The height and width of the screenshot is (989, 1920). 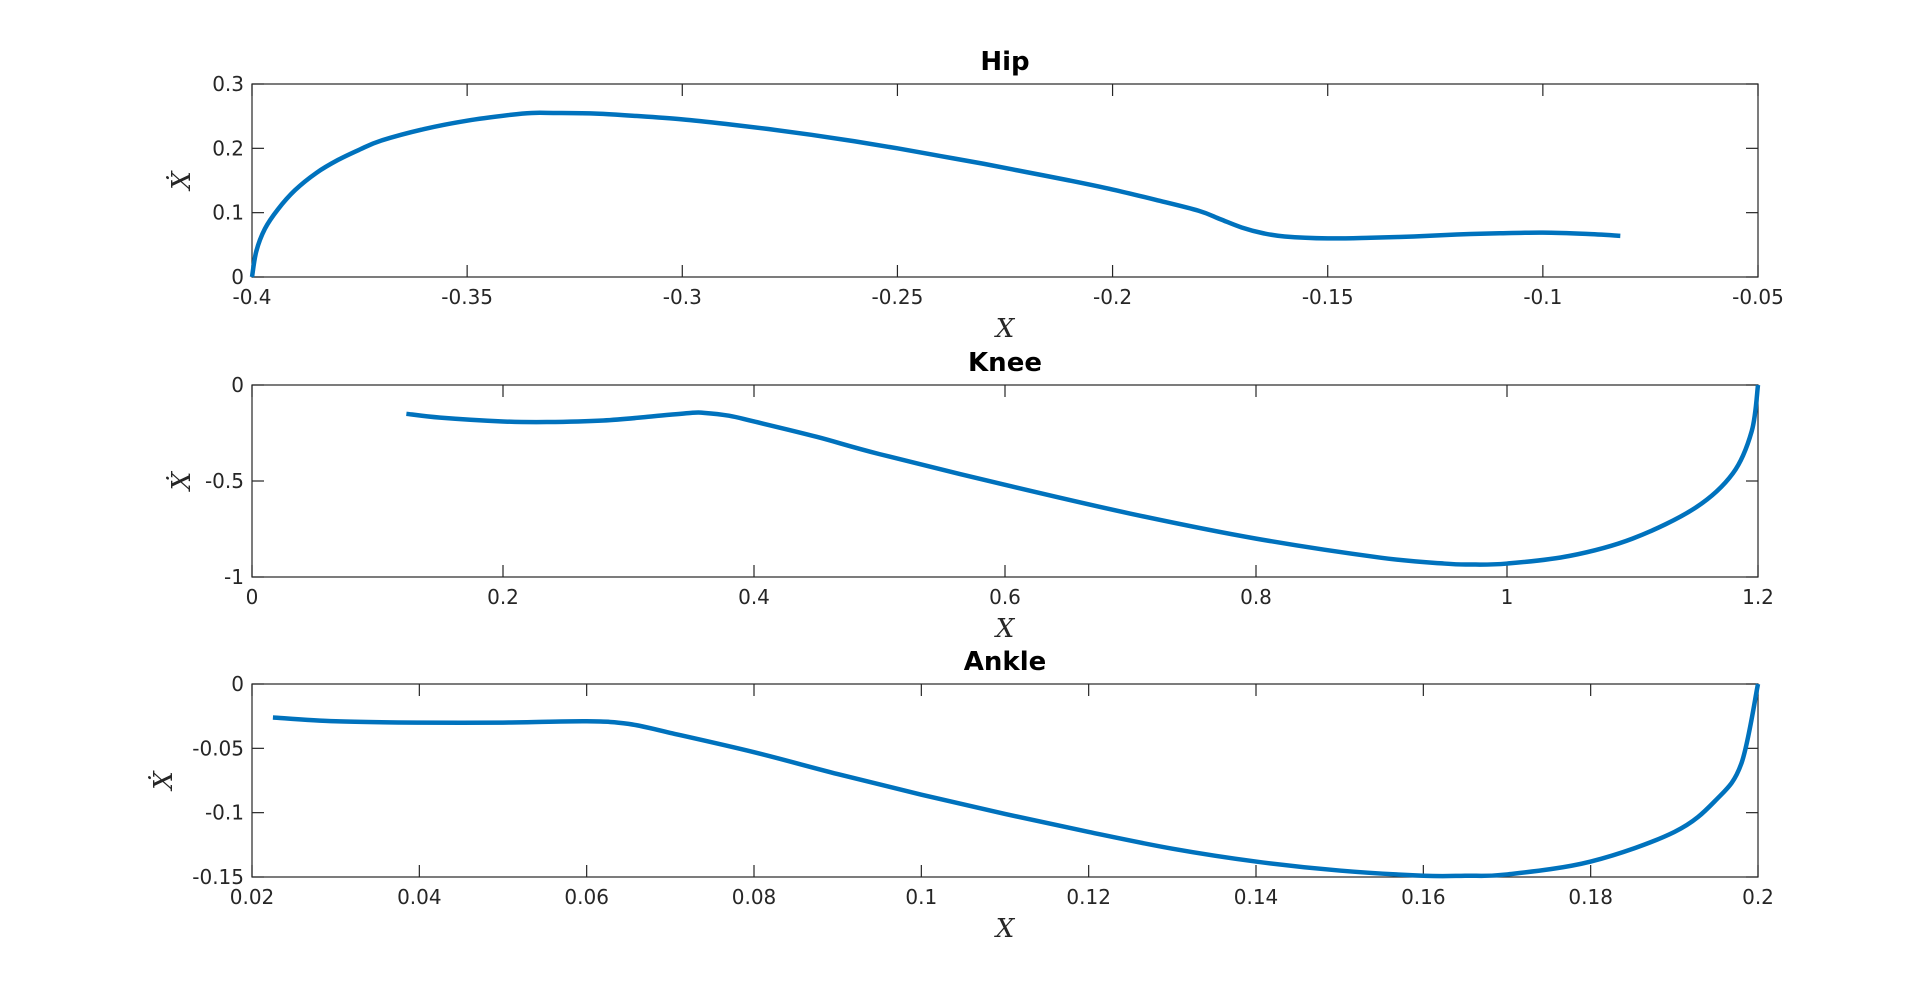 I want to click on y-tick-label: 0.1, so click(x=228, y=213).